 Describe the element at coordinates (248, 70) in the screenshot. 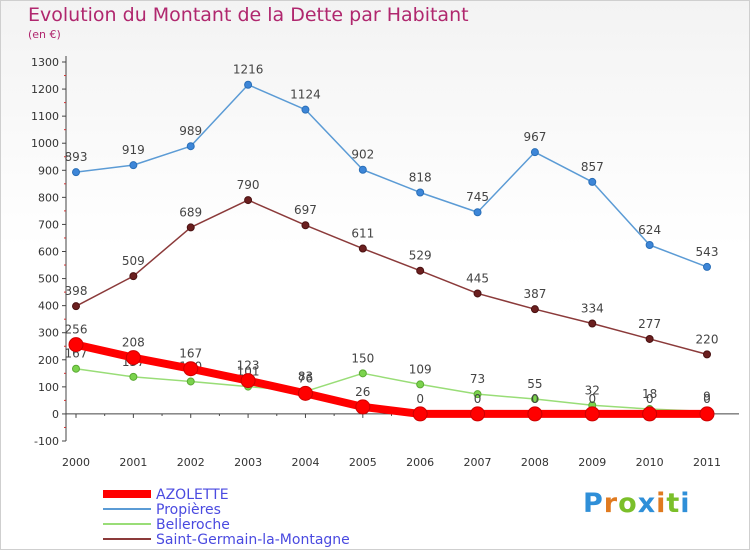

I see `data-label: 1216` at that location.